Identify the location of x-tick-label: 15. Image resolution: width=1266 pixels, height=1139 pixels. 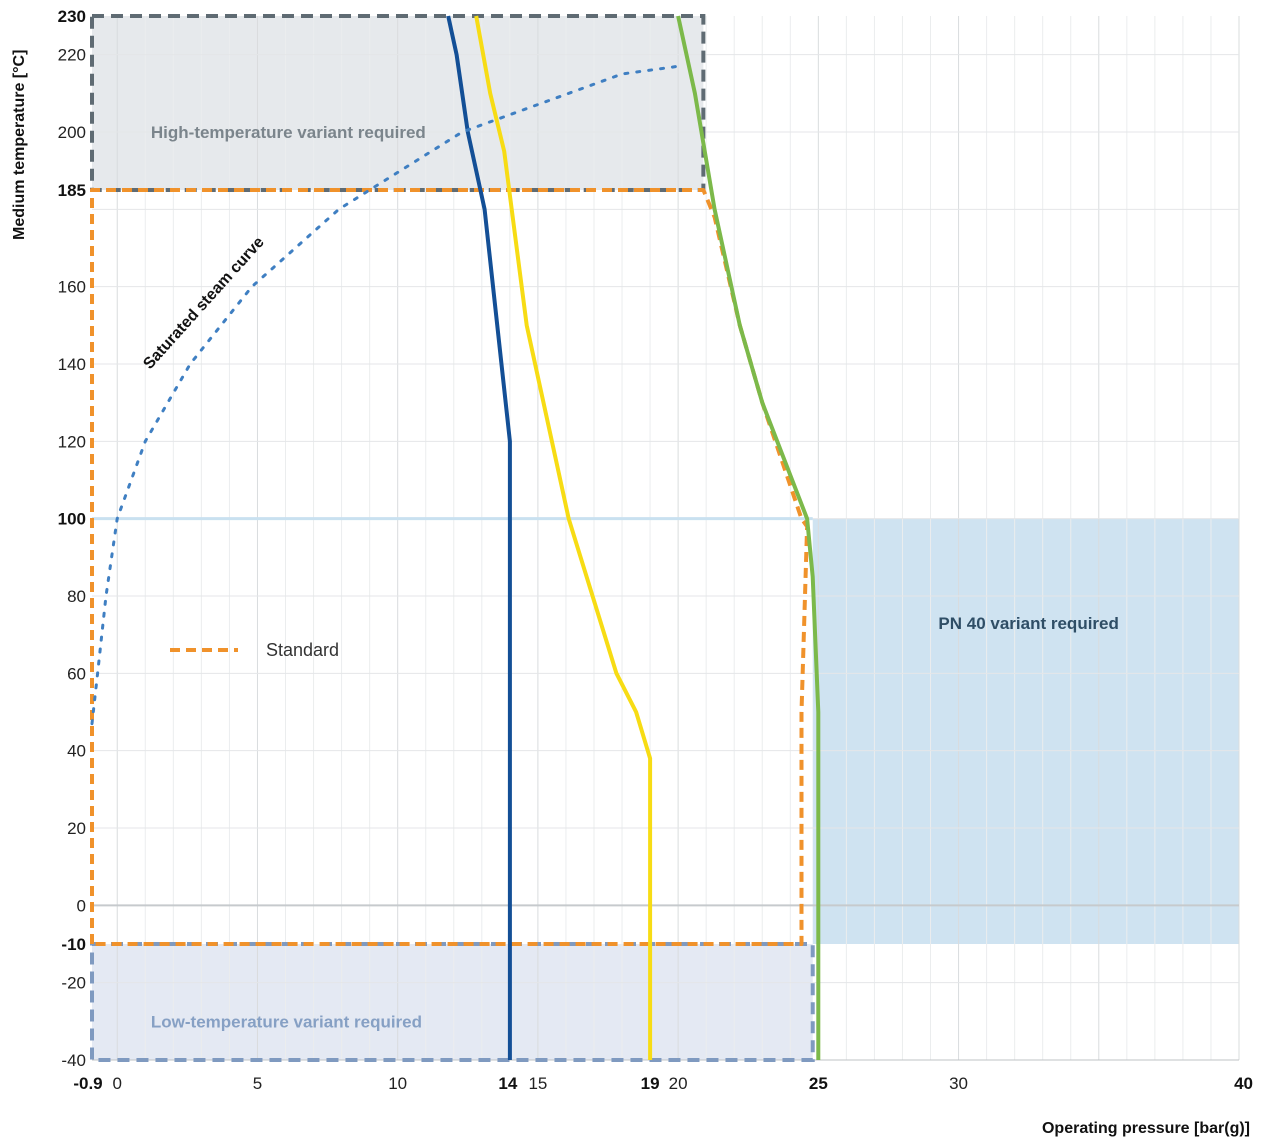
(537, 1083).